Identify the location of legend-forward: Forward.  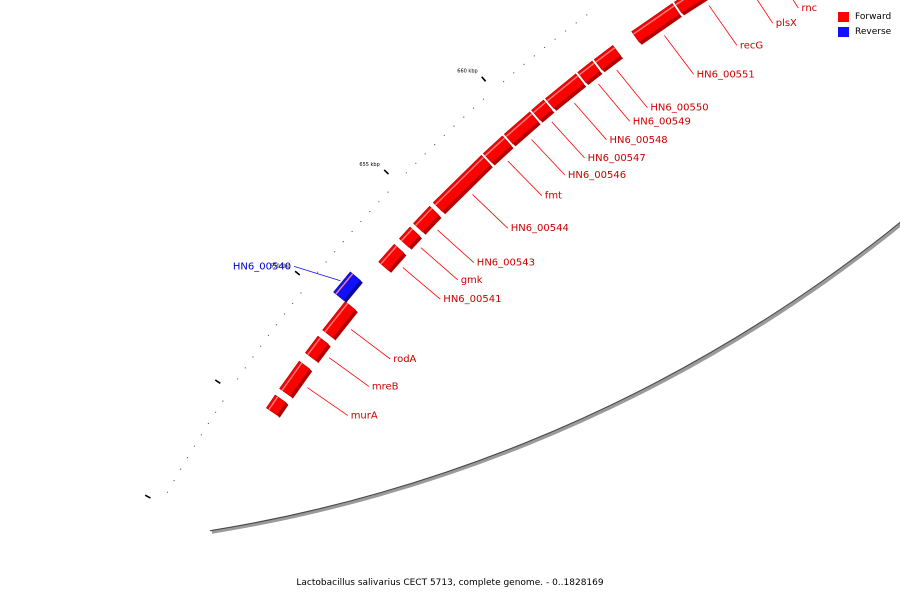
(864, 16).